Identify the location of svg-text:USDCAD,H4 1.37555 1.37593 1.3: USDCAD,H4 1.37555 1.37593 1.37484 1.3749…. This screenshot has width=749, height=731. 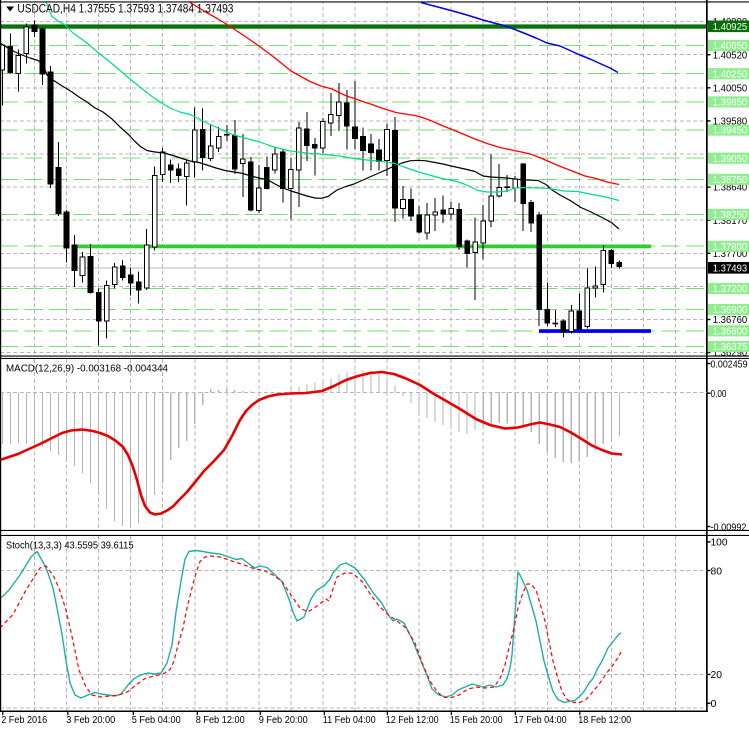
(125, 9).